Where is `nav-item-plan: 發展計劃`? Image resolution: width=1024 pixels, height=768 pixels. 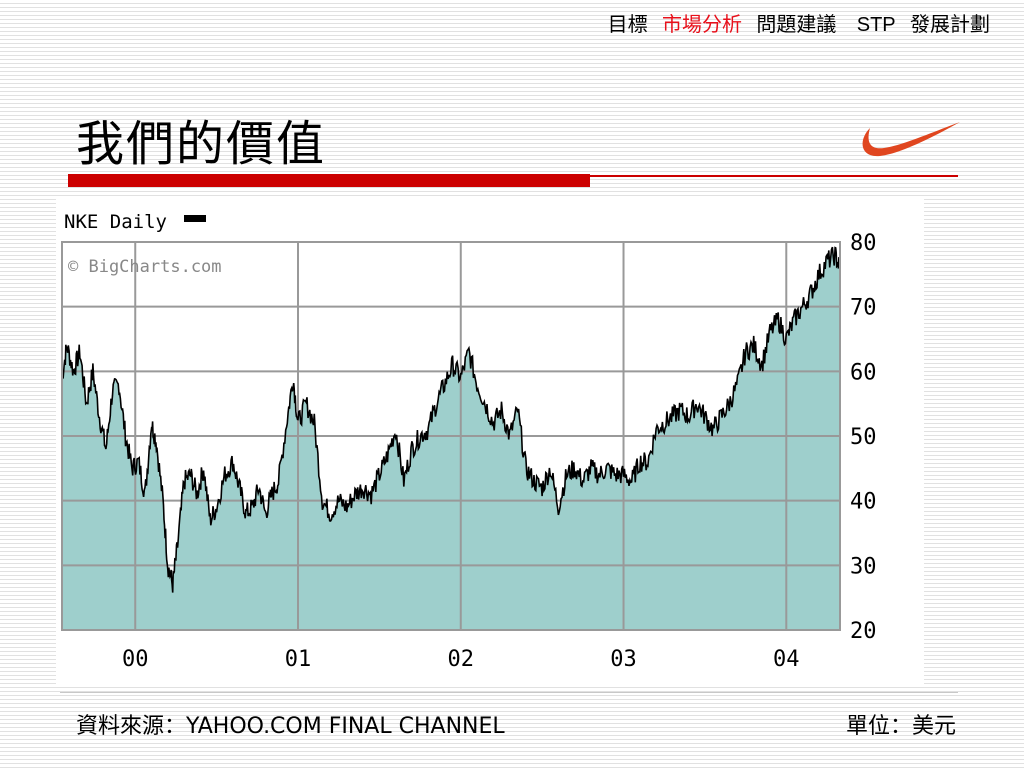 nav-item-plan: 發展計劃 is located at coordinates (950, 24).